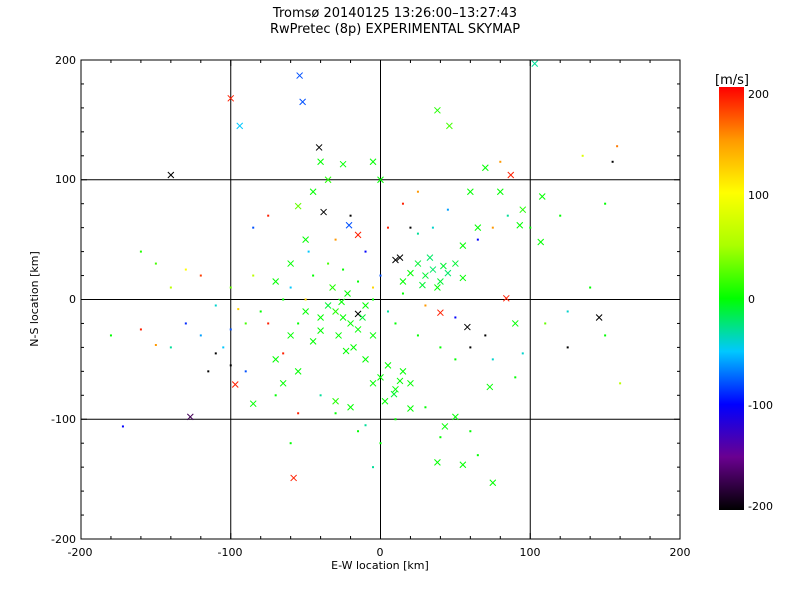  I want to click on colorbar-tick-label: 200, so click(758, 94).